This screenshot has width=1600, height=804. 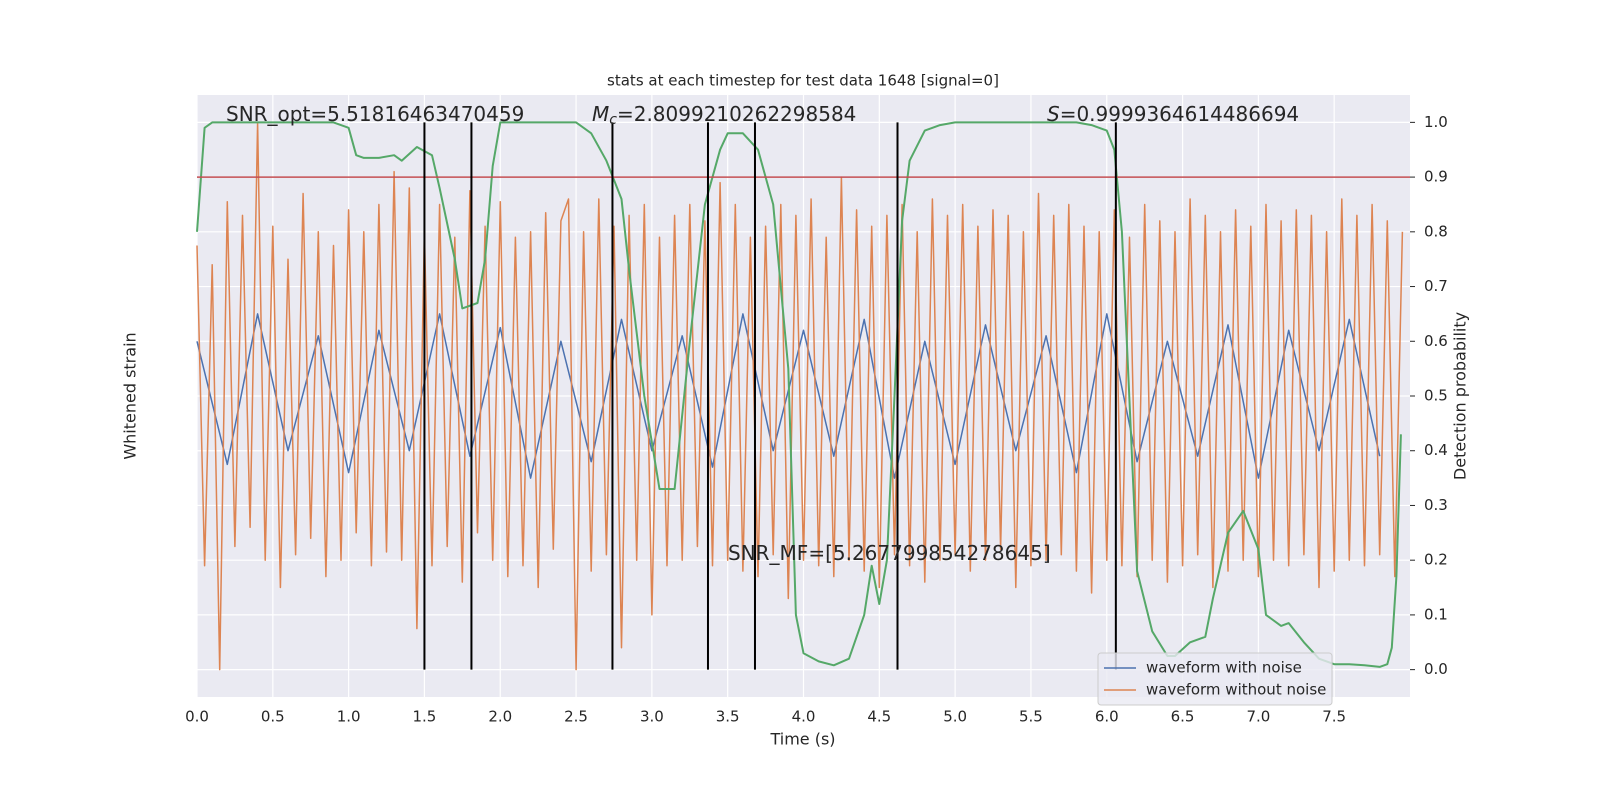 I want to click on annotation: S=0.9999364614486694, so click(x=1173, y=114).